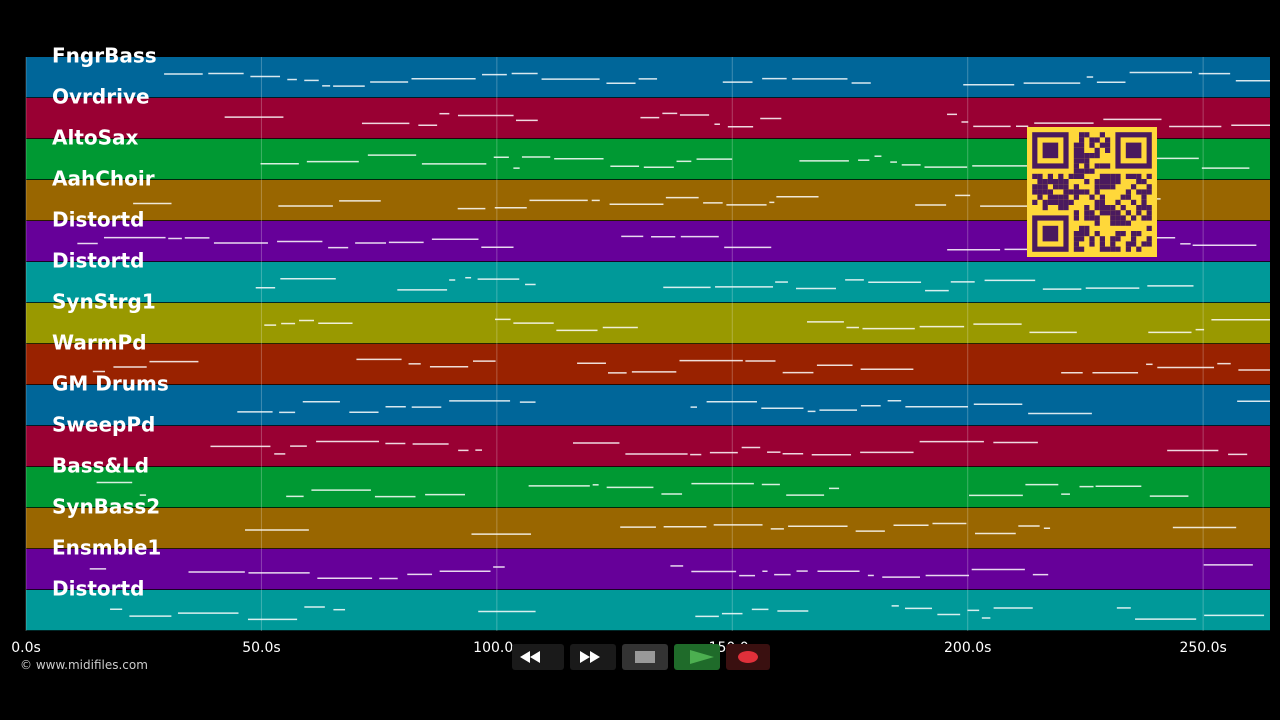  I want to click on forward-icon, so click(590, 657).